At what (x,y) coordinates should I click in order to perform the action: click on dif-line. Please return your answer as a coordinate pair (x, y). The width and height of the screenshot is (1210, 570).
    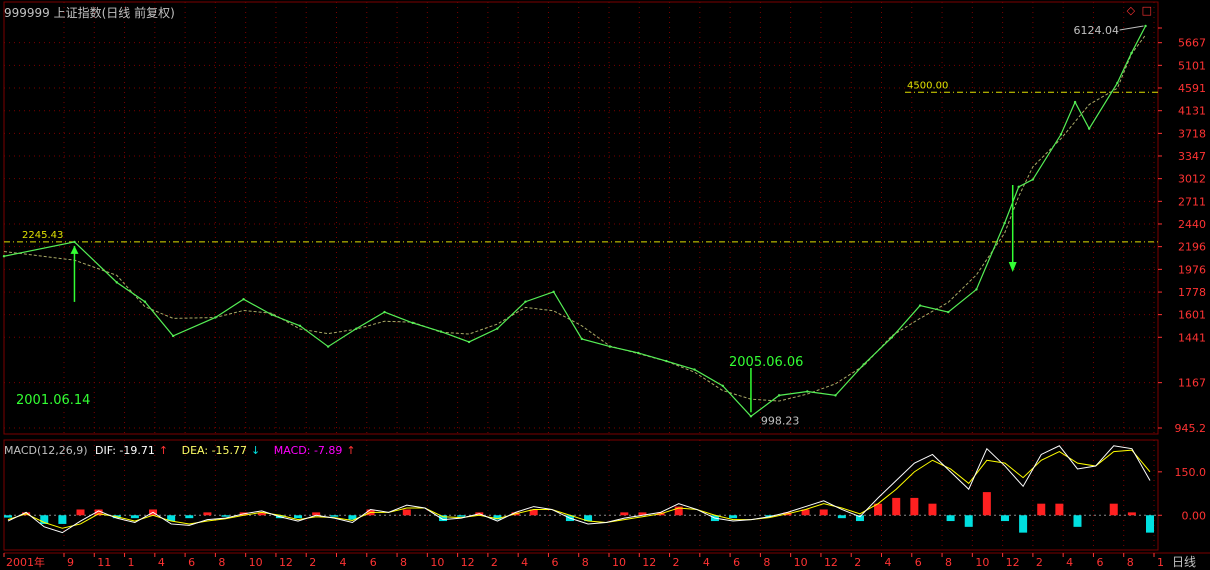
    Looking at the image, I should click on (579, 489).